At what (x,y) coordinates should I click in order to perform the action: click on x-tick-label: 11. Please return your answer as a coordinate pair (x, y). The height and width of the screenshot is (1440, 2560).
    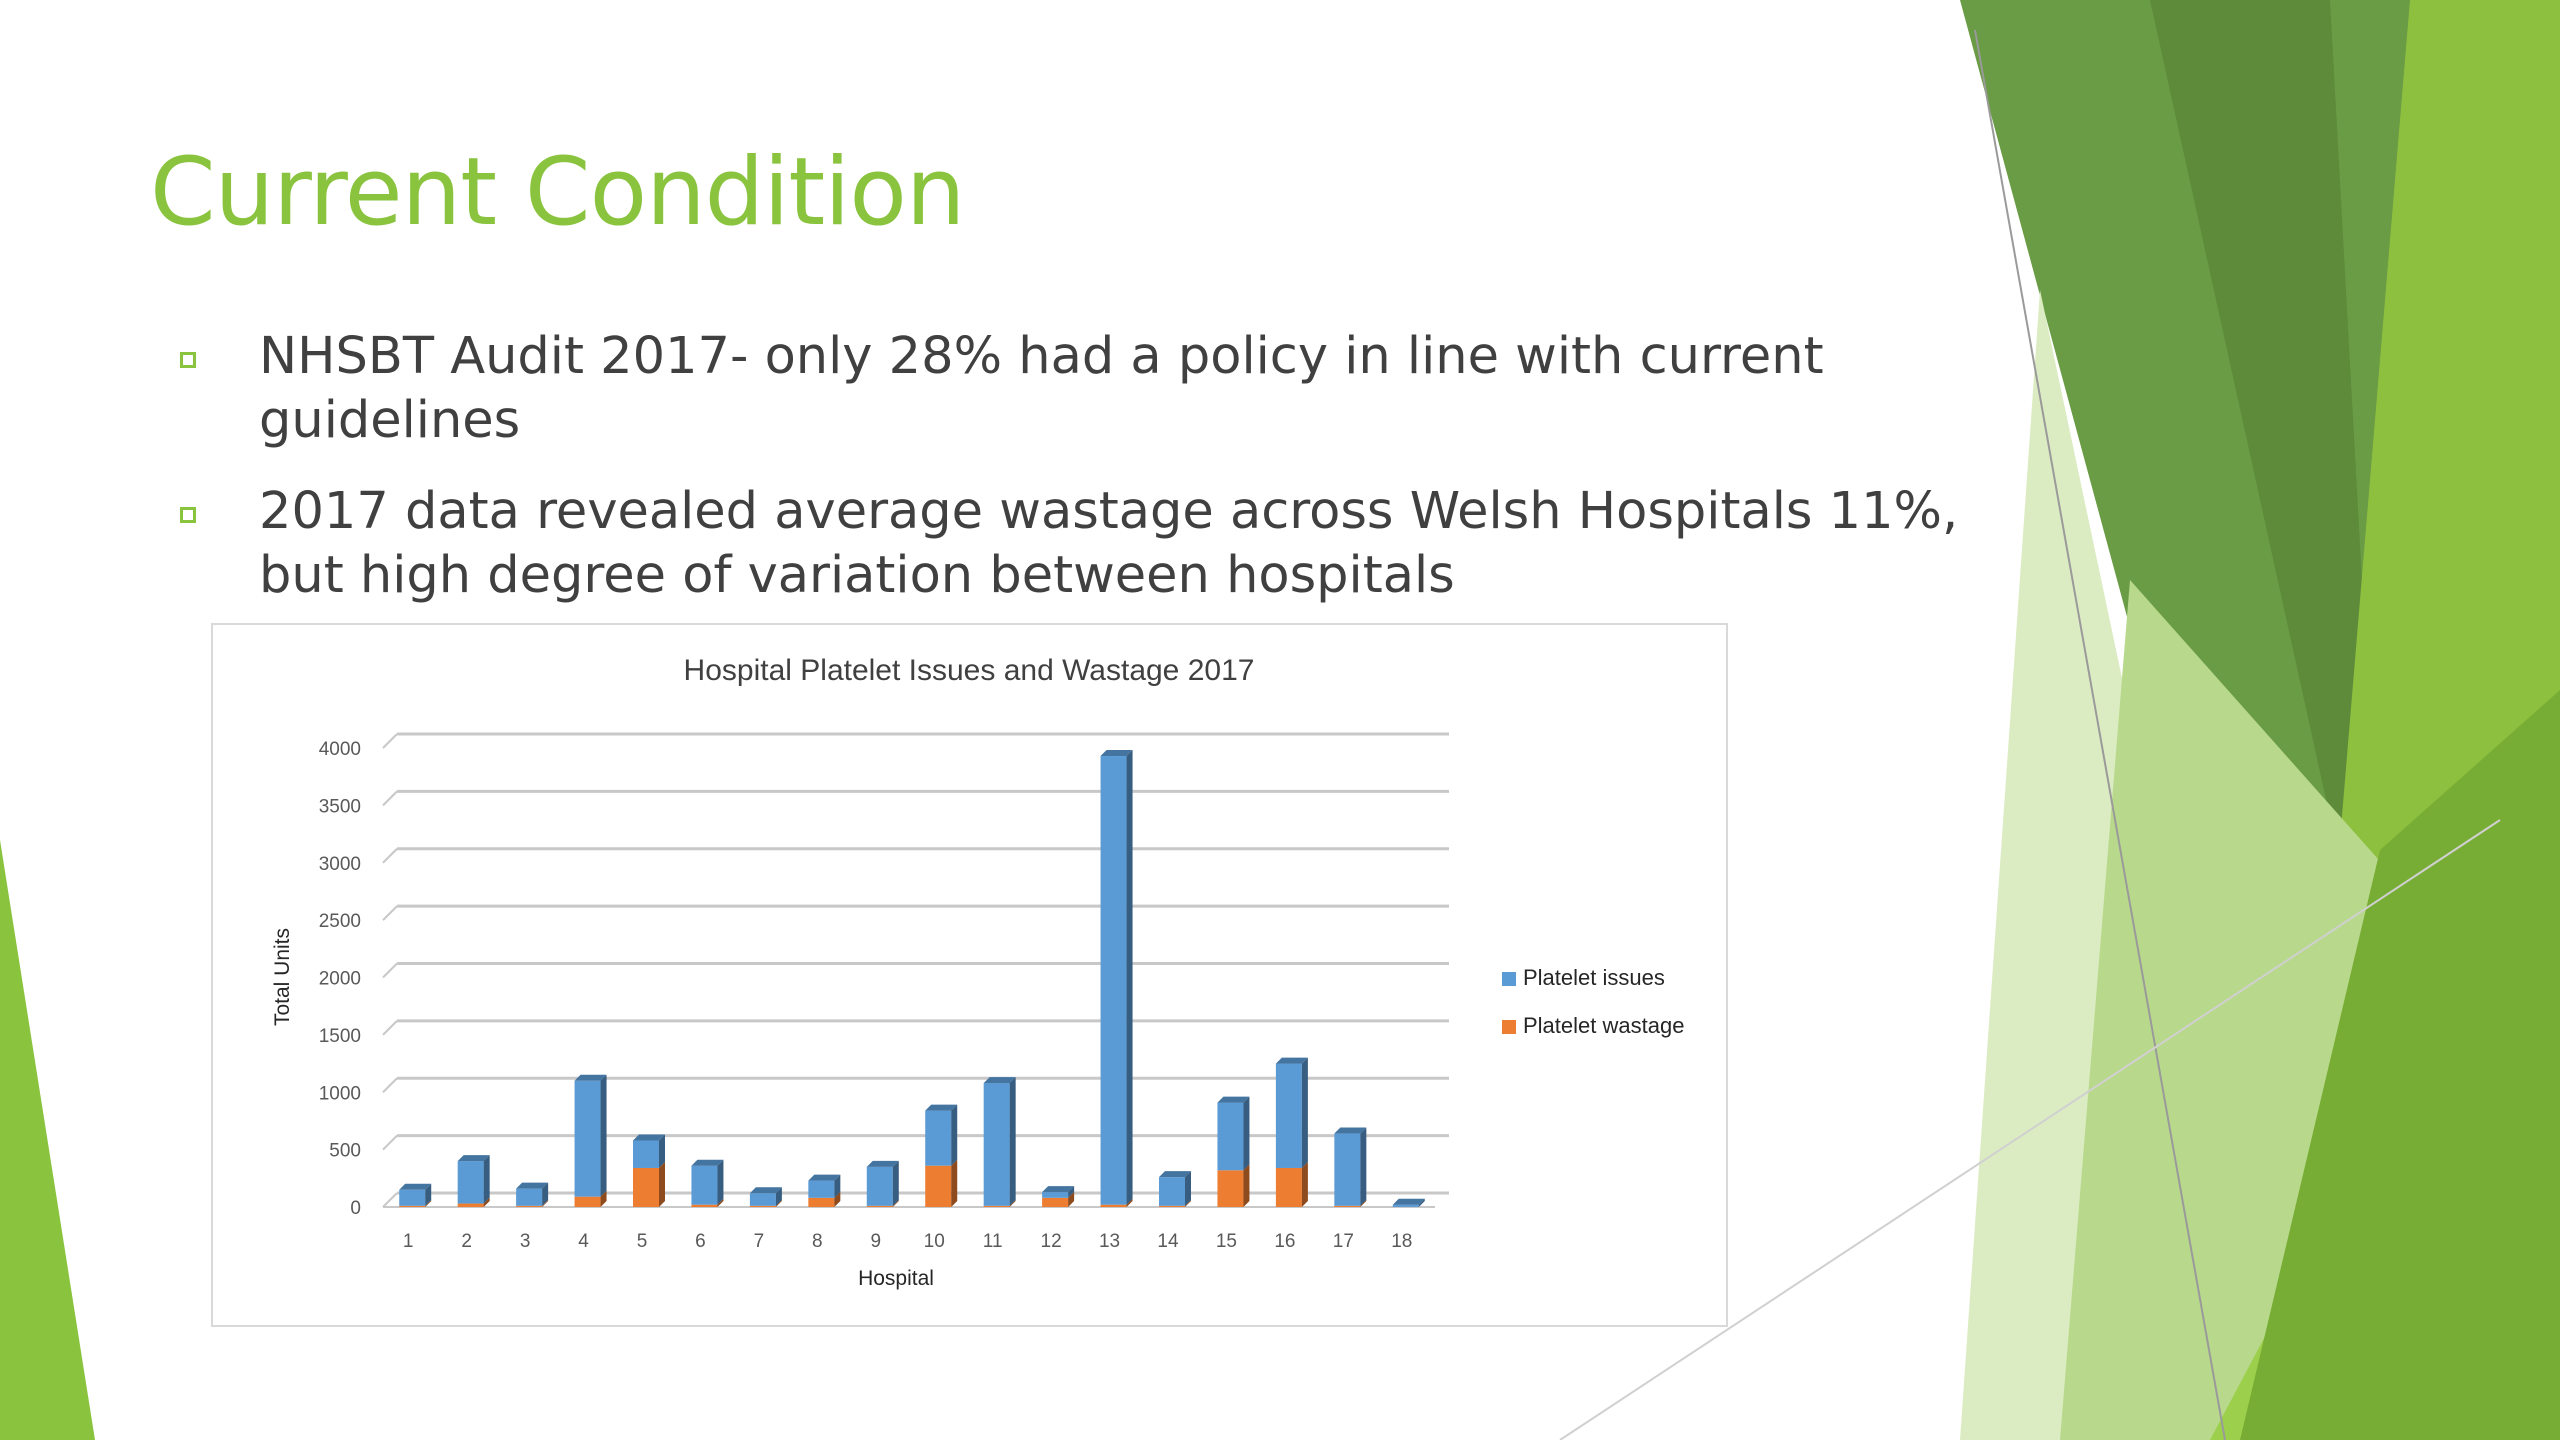
    Looking at the image, I should click on (993, 1241).